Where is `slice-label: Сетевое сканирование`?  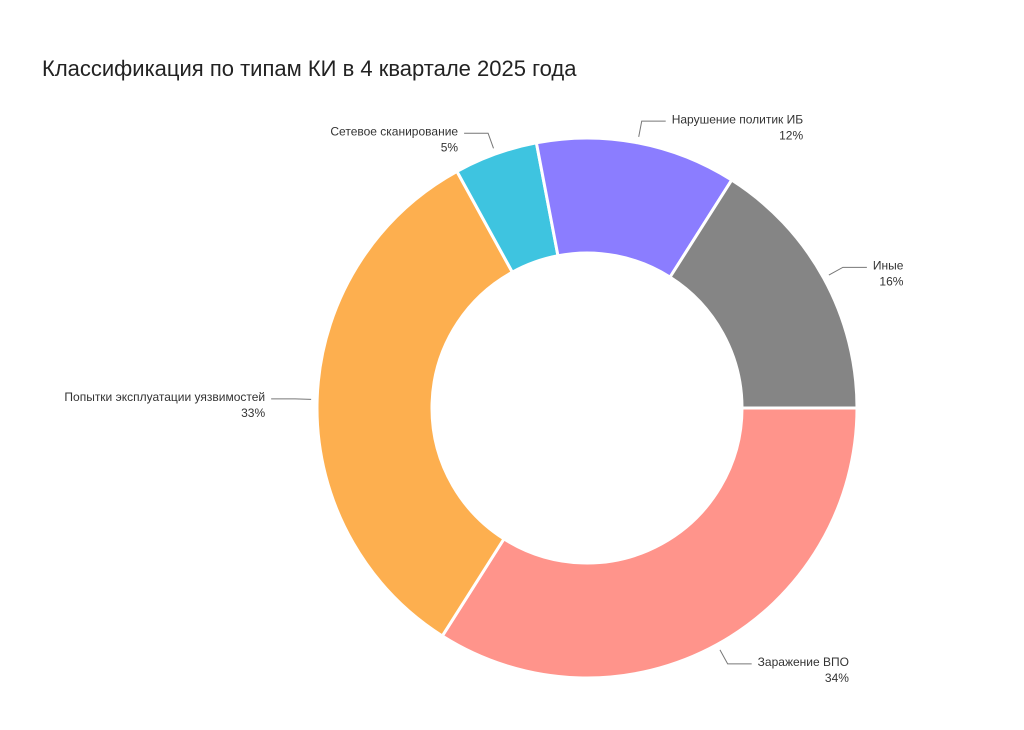
slice-label: Сетевое сканирование is located at coordinates (394, 131).